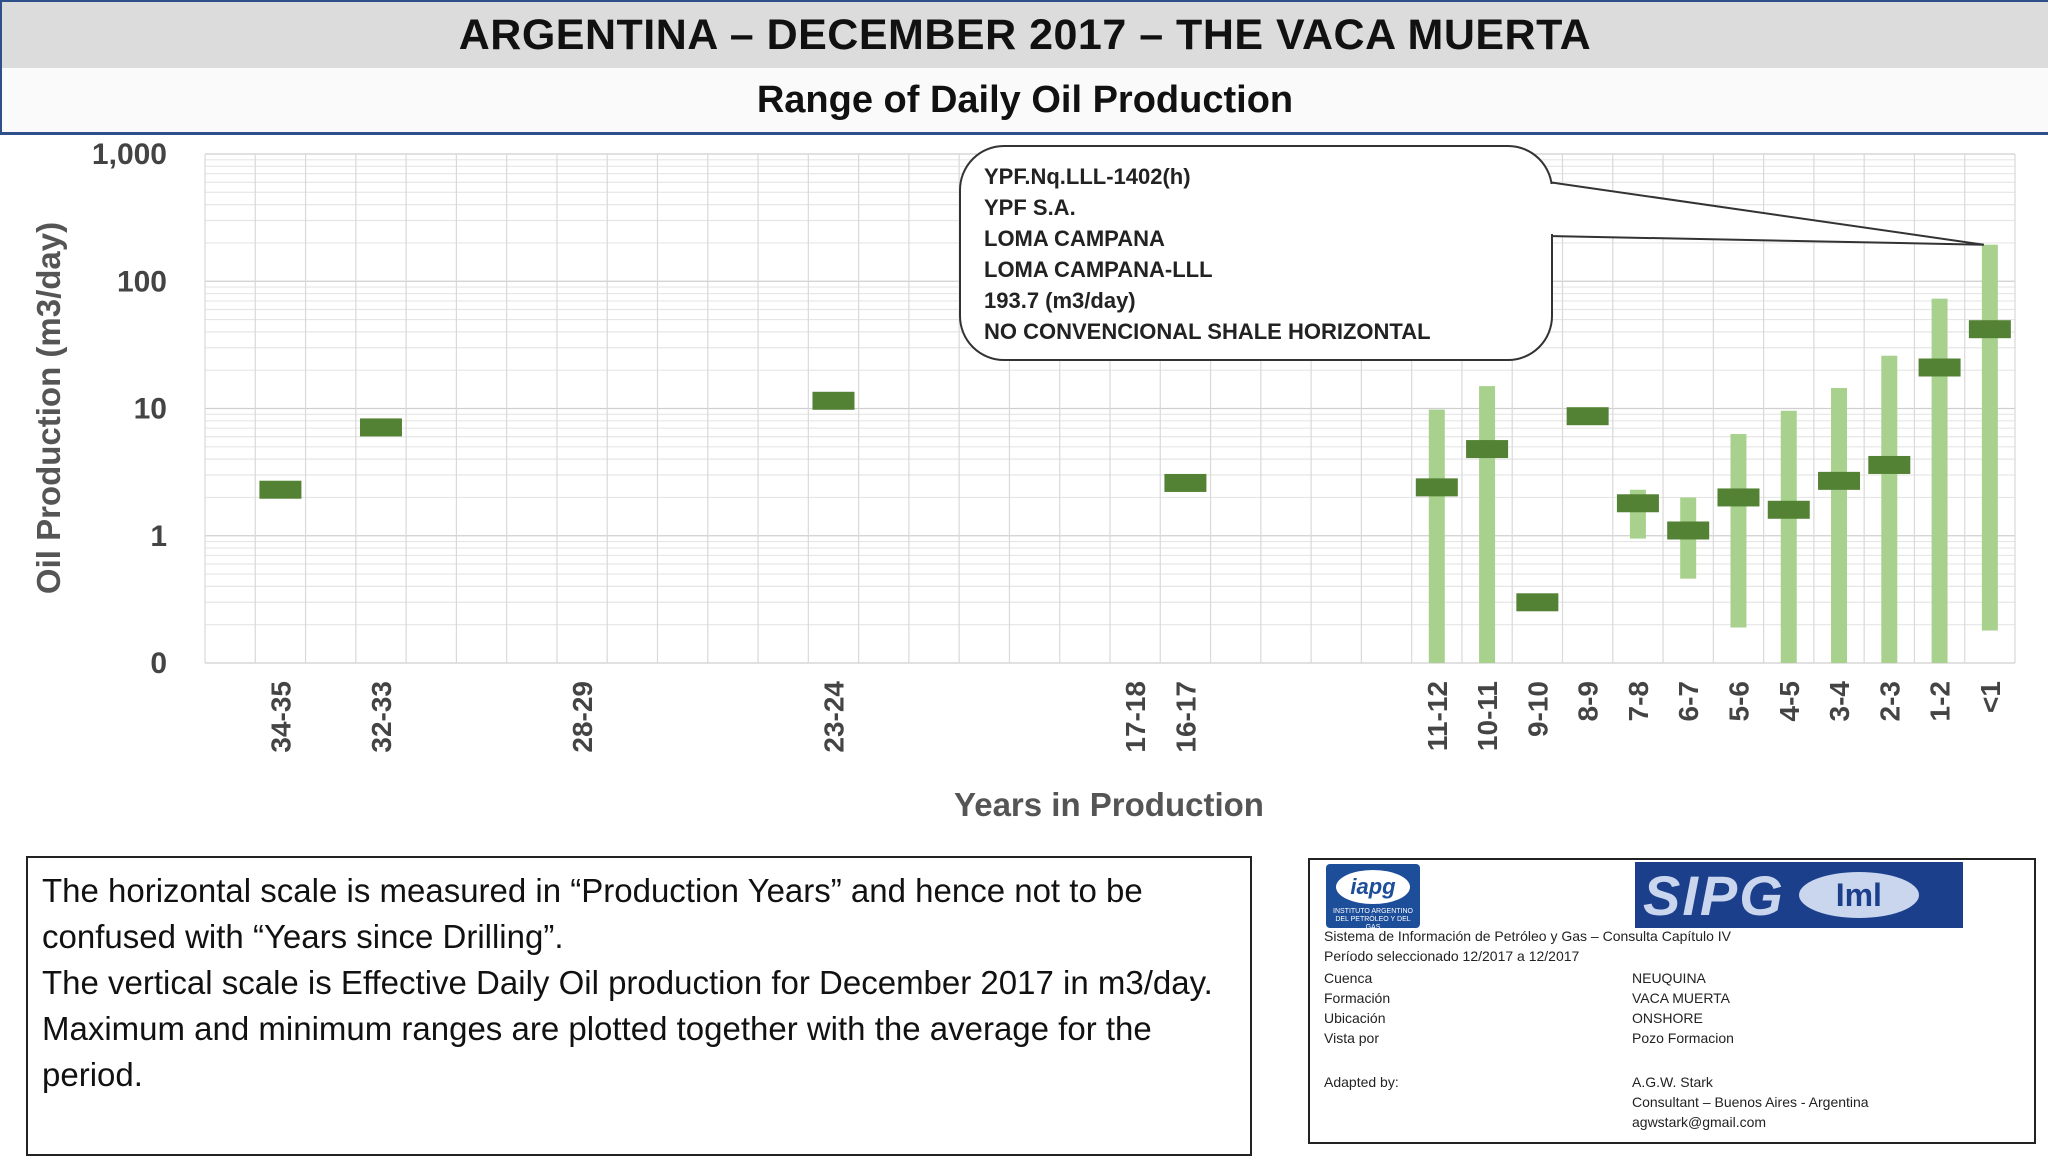 This screenshot has width=2048, height=1156. I want to click on y-tick-label: 10, so click(150, 409).